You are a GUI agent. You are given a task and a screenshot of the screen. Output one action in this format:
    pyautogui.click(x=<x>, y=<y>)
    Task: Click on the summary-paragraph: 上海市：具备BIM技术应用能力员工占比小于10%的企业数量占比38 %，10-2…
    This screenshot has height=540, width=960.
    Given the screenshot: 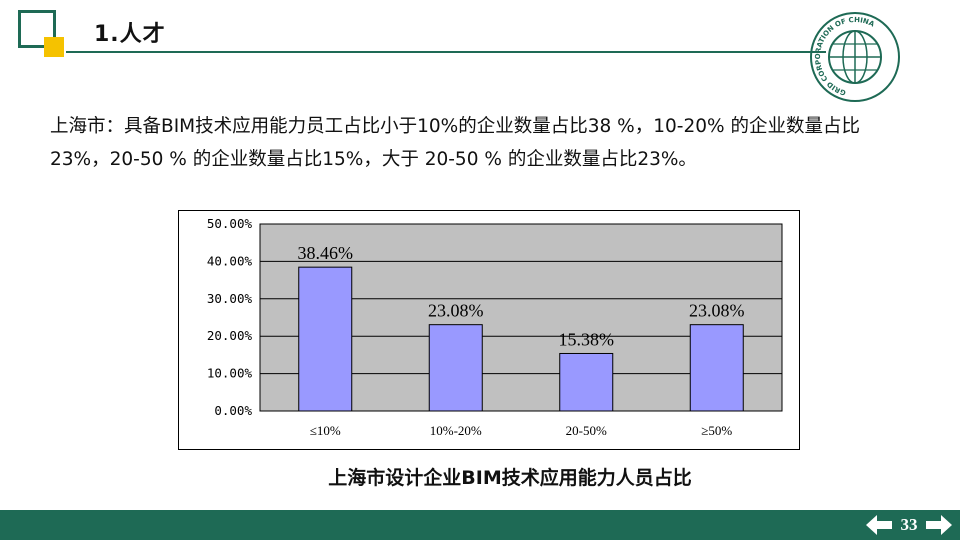 What is the action you would take?
    pyautogui.click(x=455, y=143)
    